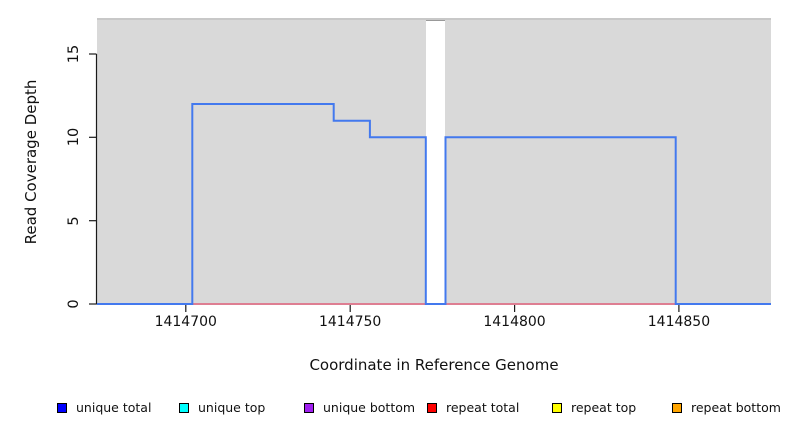 The image size is (792, 432). What do you see at coordinates (114, 407) in the screenshot?
I see `legend-label: unique total` at bounding box center [114, 407].